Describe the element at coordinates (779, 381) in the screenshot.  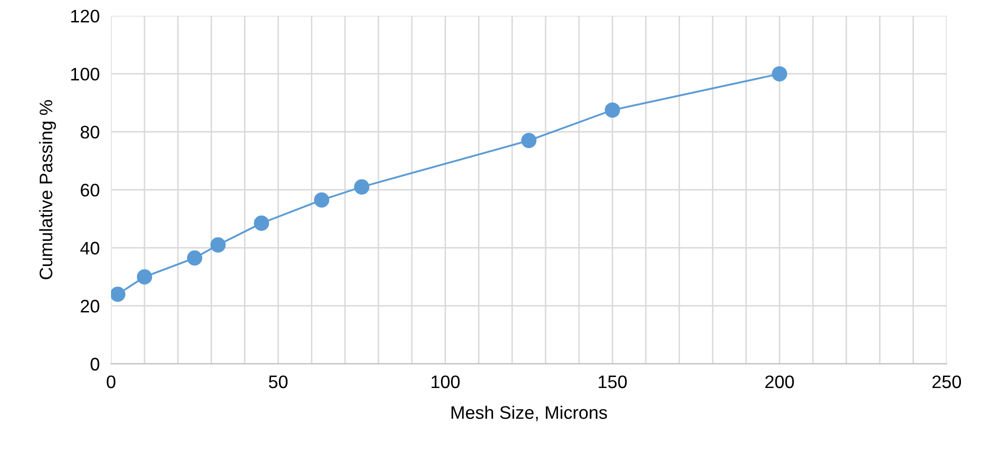
I see `x-tick-label: 200` at that location.